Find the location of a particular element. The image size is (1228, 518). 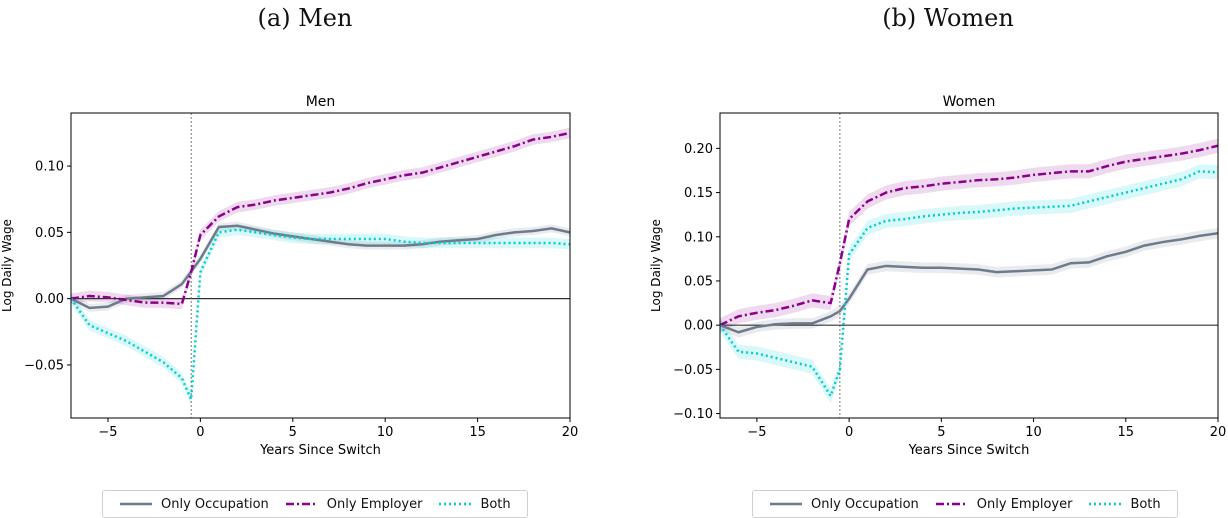

men-xtick-label: 15 is located at coordinates (477, 432).